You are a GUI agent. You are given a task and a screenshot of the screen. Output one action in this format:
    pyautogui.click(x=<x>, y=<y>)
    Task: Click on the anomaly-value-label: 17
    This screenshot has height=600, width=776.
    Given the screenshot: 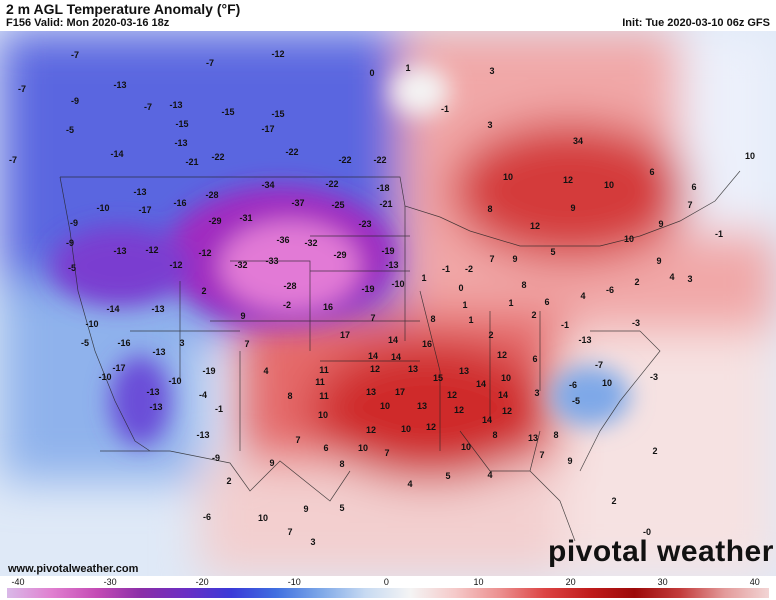 What is the action you would take?
    pyautogui.click(x=345, y=335)
    